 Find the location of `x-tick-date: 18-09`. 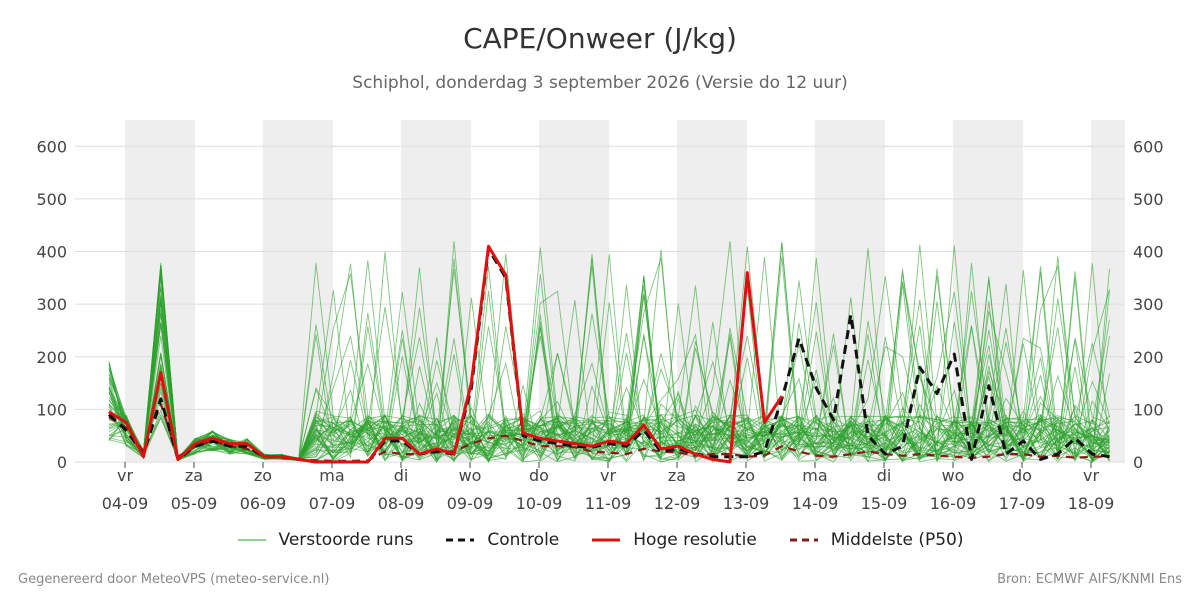

x-tick-date: 18-09 is located at coordinates (1091, 503).